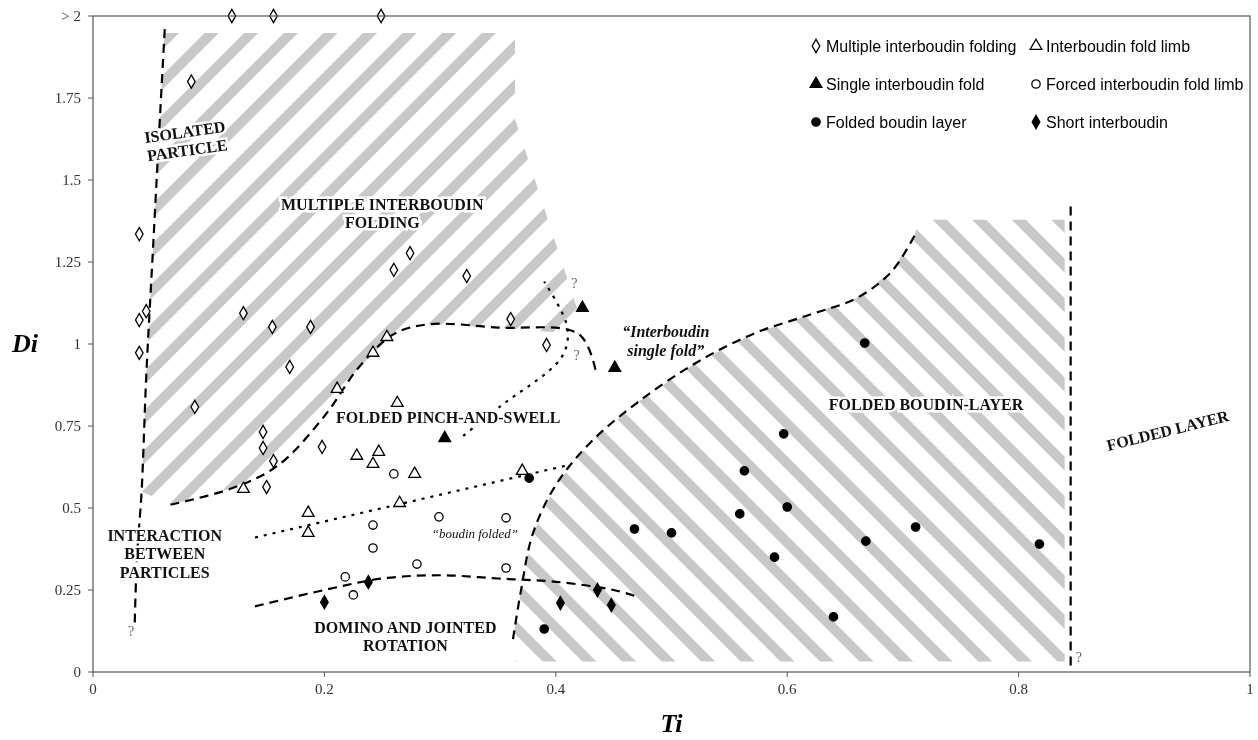  What do you see at coordinates (1167, 430) in the screenshot?
I see `annotation: FOLDED LAYER` at bounding box center [1167, 430].